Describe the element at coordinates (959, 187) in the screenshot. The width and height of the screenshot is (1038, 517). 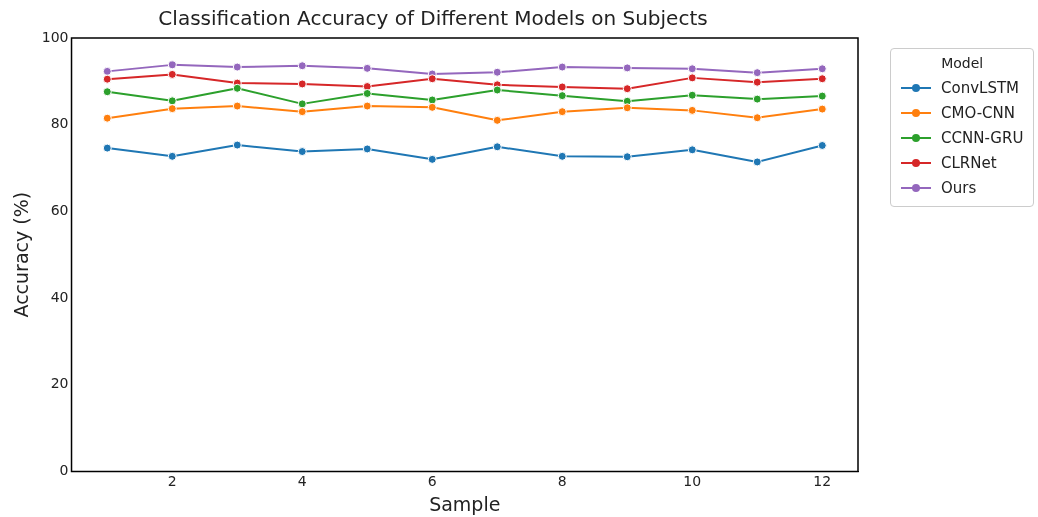
I see `legend-label: Ours` at that location.